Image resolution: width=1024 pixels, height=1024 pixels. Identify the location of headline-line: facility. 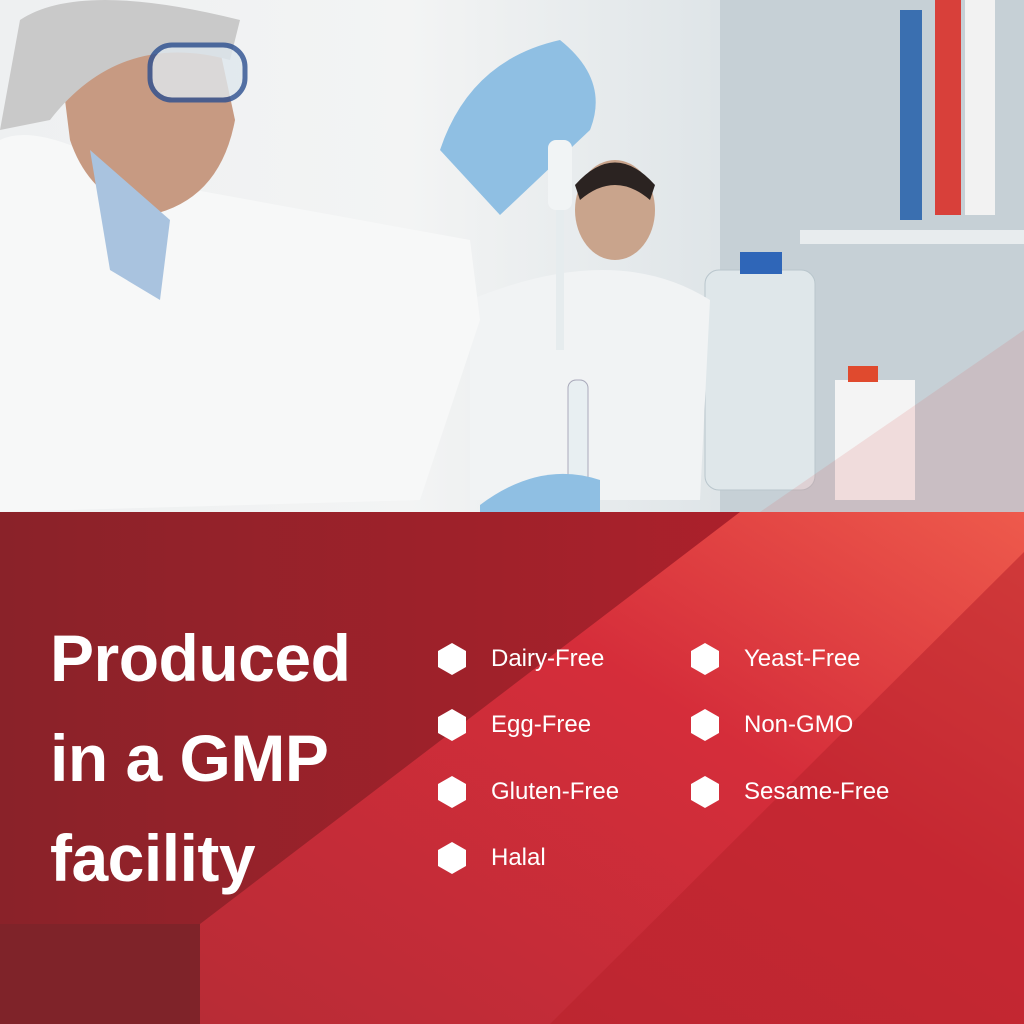
(153, 858).